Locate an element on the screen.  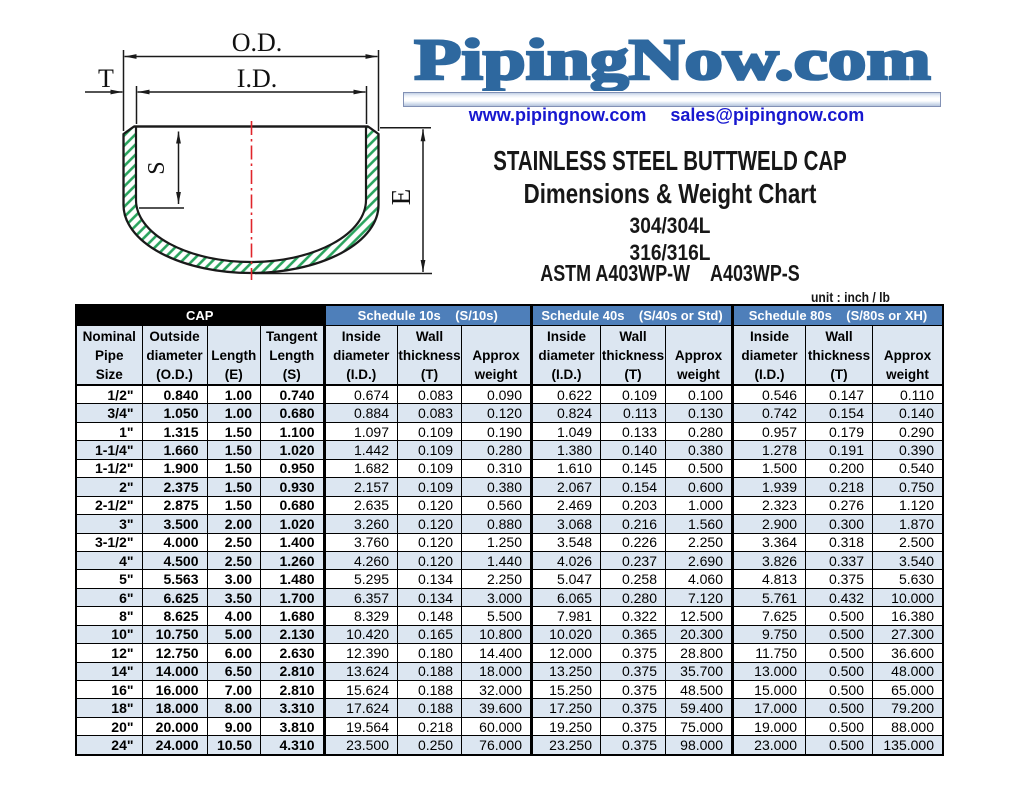
svg-text: I.D. is located at coordinates (257, 78).